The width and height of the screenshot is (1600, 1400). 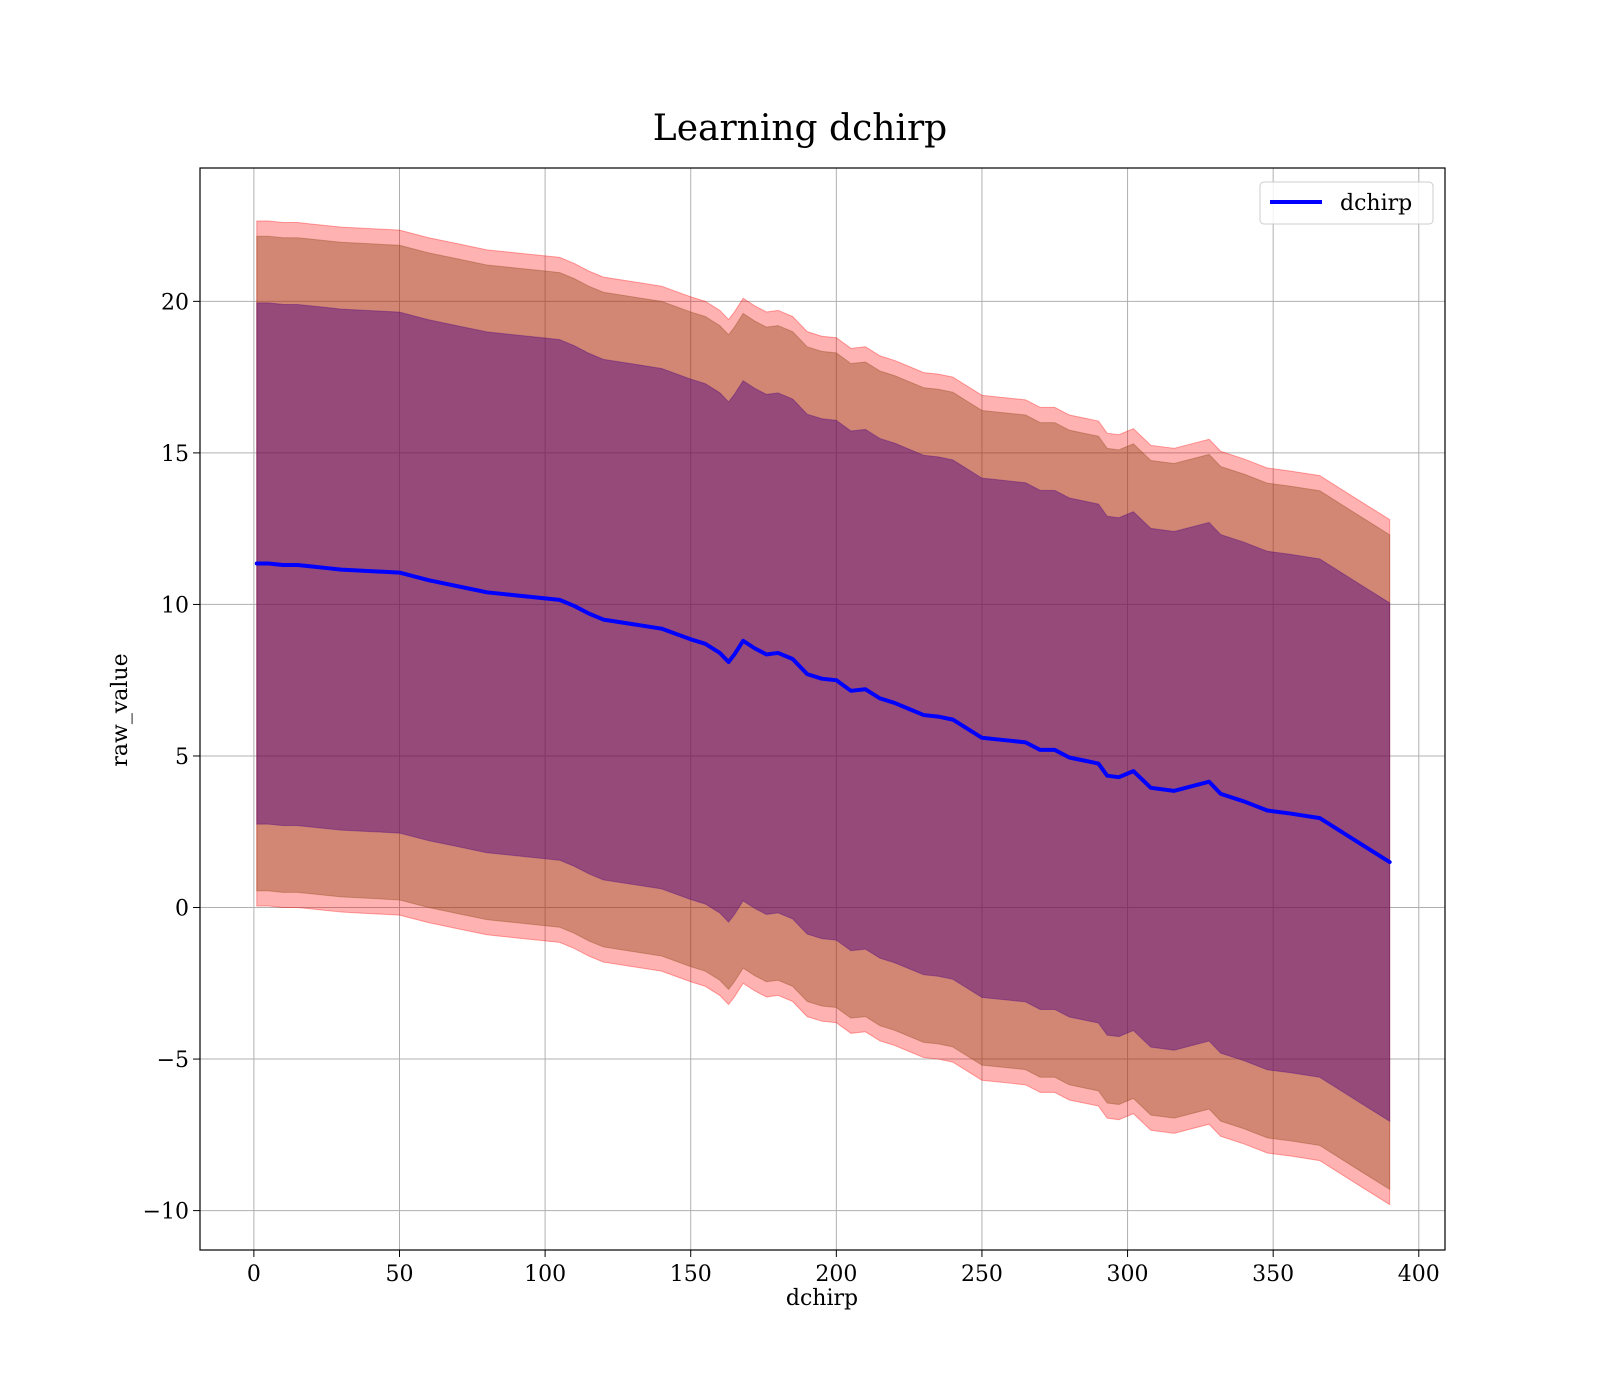 I want to click on x-tick-label: 200, so click(x=836, y=1274).